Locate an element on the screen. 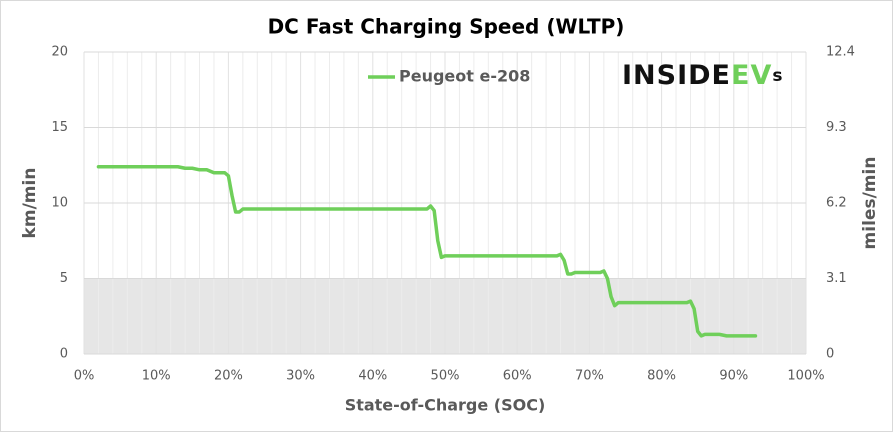 The height and width of the screenshot is (432, 893). y2-axis-label: miles/min is located at coordinates (870, 203).